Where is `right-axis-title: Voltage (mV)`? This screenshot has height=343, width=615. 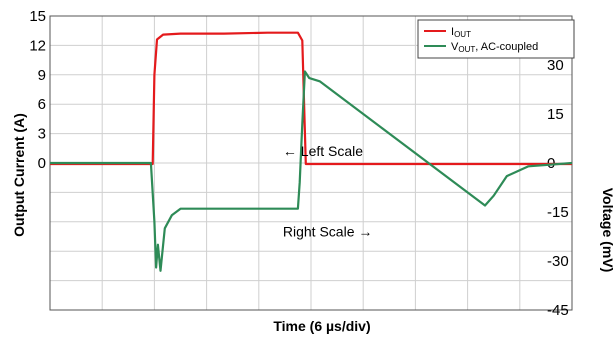
right-axis-title: Voltage (mV) is located at coordinates (607, 230).